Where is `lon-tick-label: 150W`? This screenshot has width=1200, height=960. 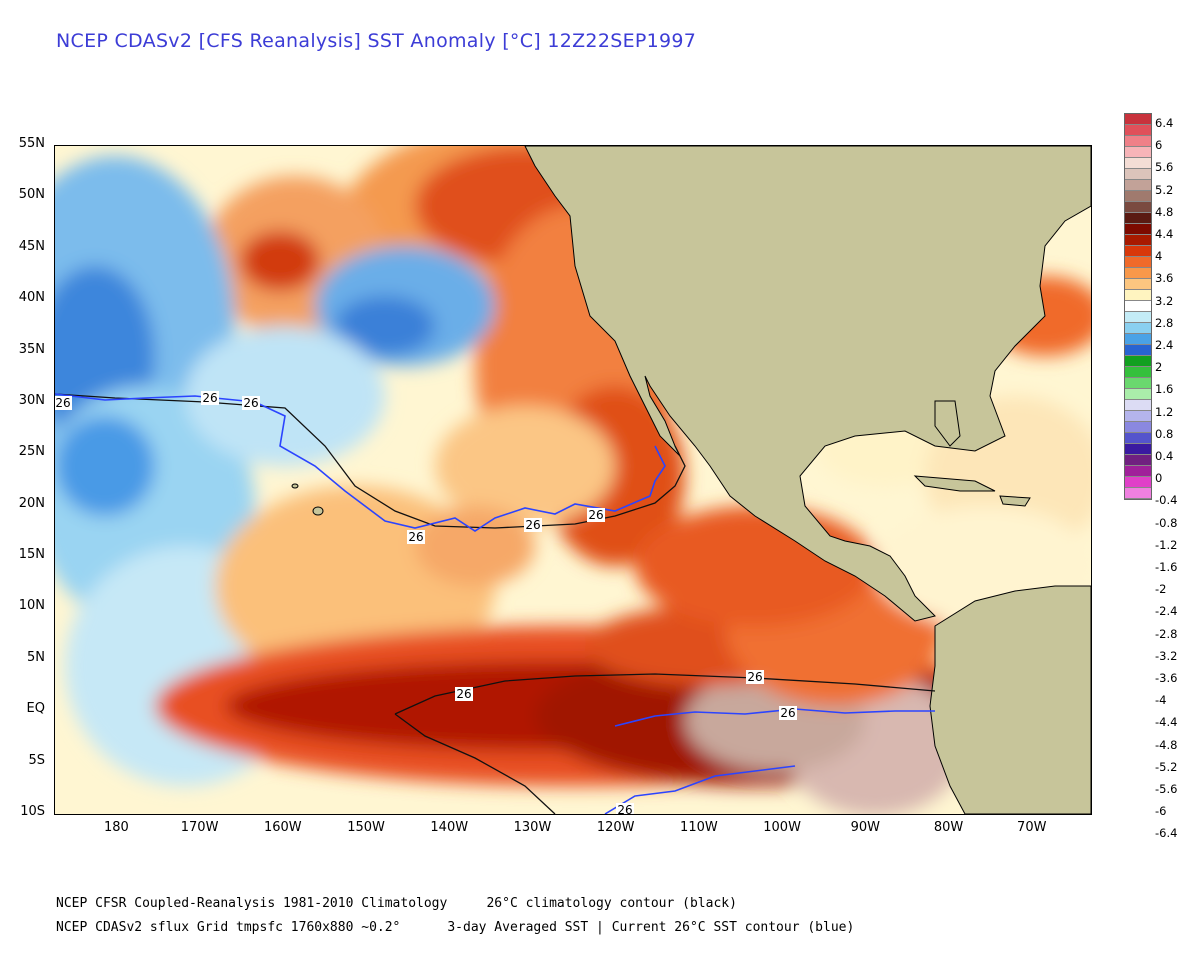 lon-tick-label: 150W is located at coordinates (366, 827).